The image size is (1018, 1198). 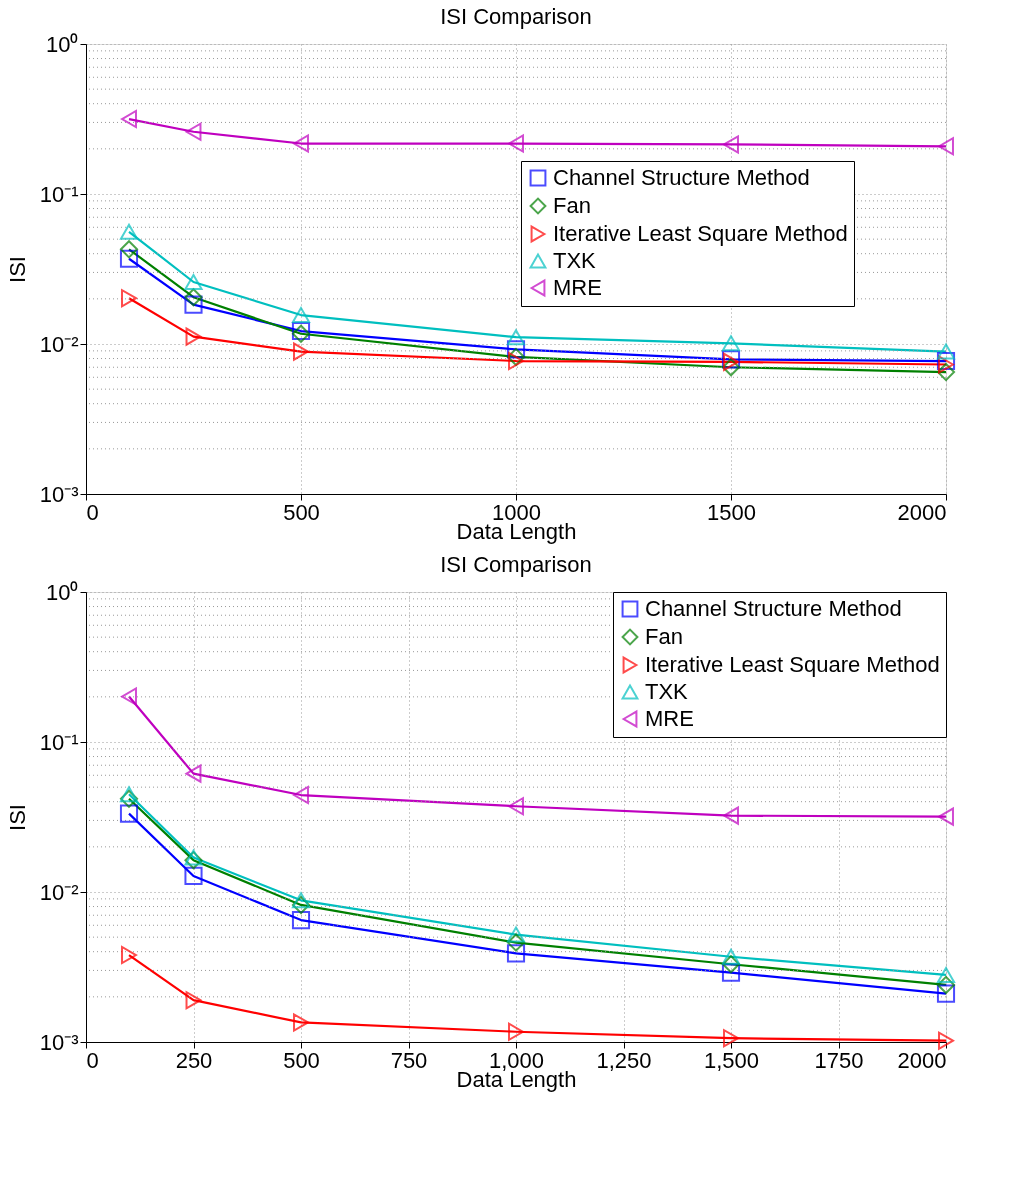 What do you see at coordinates (409, 1060) in the screenshot?
I see `x-tick-label: 750` at bounding box center [409, 1060].